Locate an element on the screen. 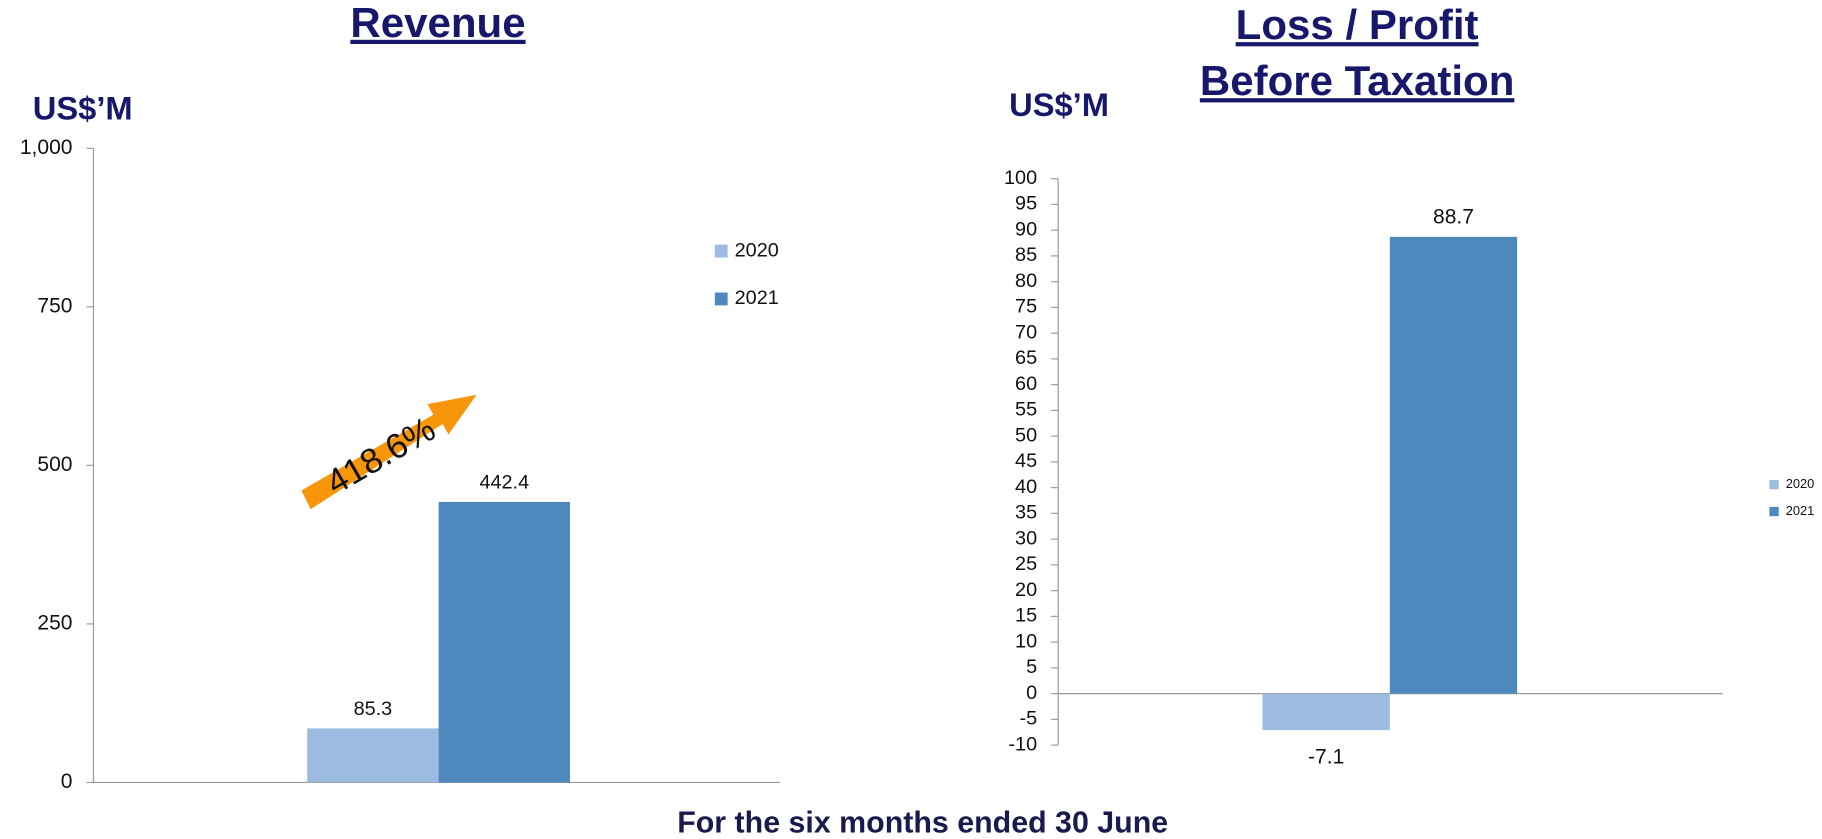 The width and height of the screenshot is (1822, 839). y-tick-label: 30 is located at coordinates (1026, 538).